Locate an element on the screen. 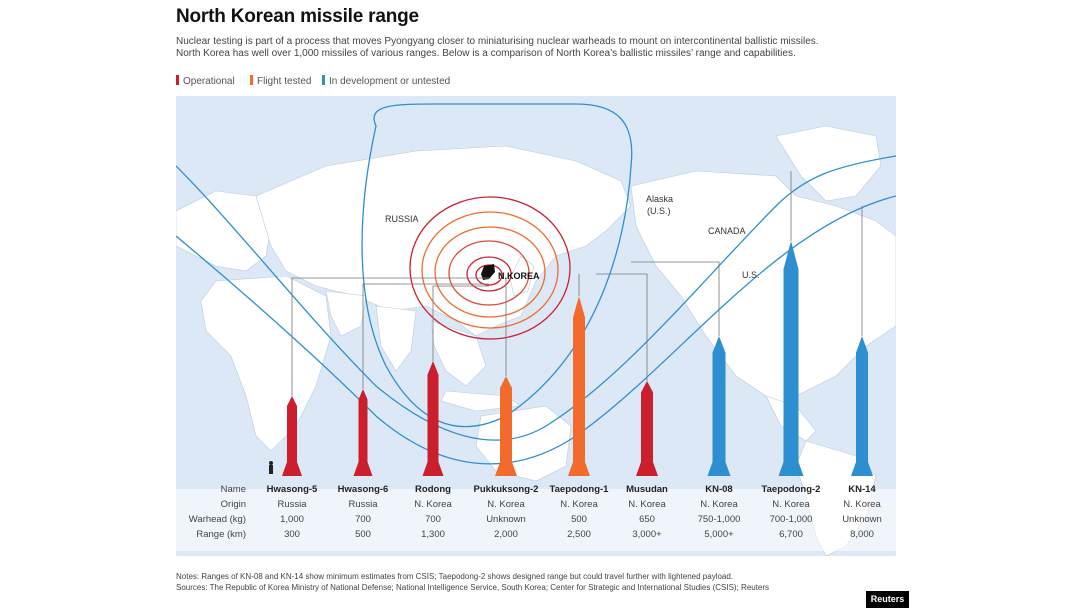  greenland-land is located at coordinates (828, 163).